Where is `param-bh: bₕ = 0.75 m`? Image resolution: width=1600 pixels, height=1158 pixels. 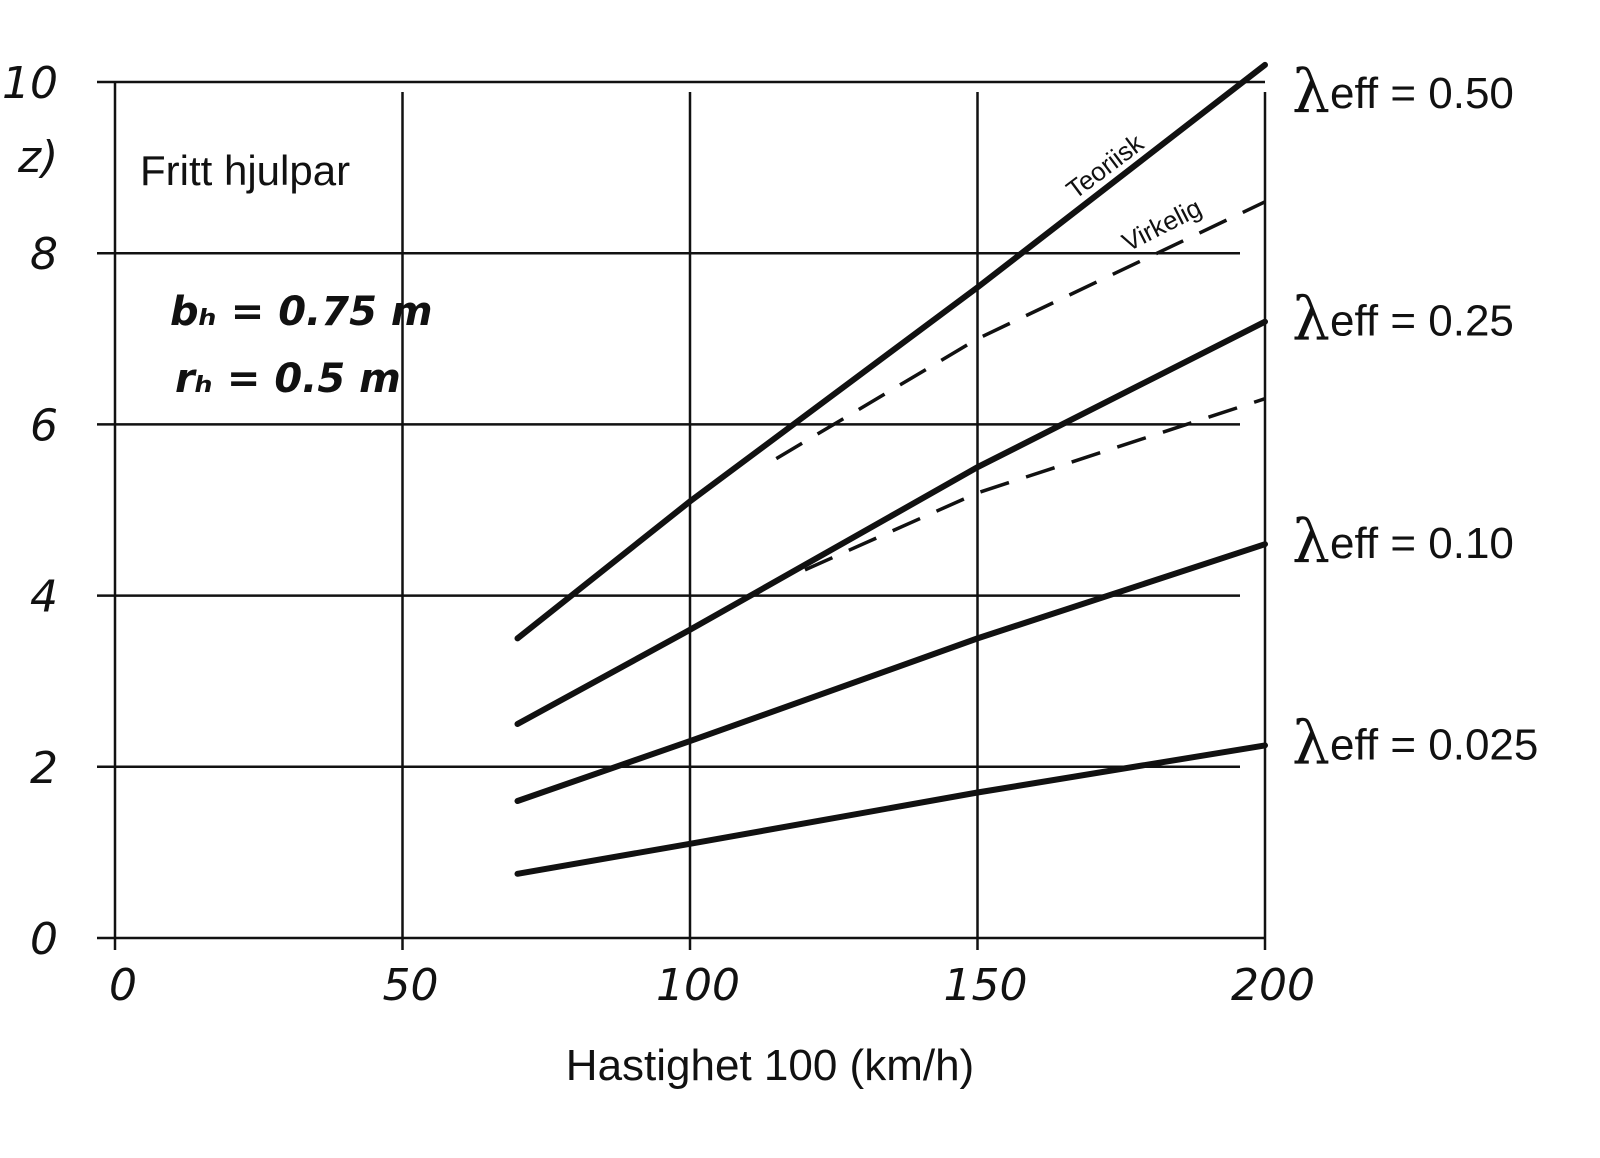
param-bh: bₕ = 0.75 m is located at coordinates (301, 312).